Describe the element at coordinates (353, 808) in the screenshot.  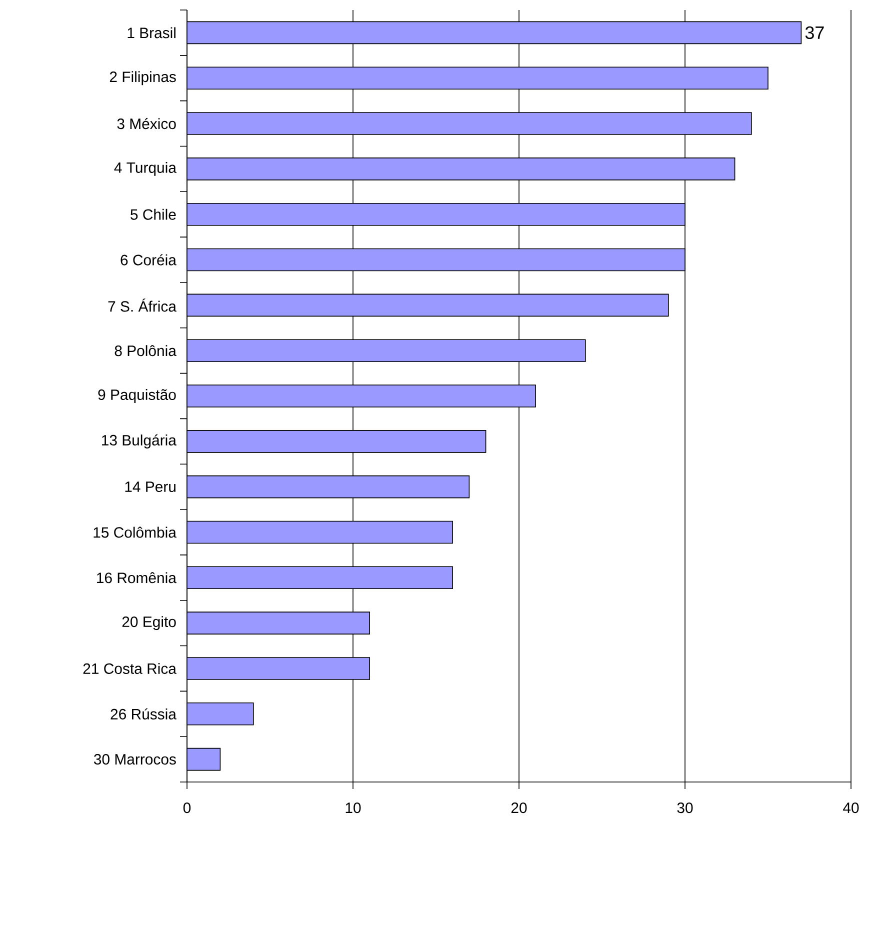
I see `x-tick-label: 10` at that location.